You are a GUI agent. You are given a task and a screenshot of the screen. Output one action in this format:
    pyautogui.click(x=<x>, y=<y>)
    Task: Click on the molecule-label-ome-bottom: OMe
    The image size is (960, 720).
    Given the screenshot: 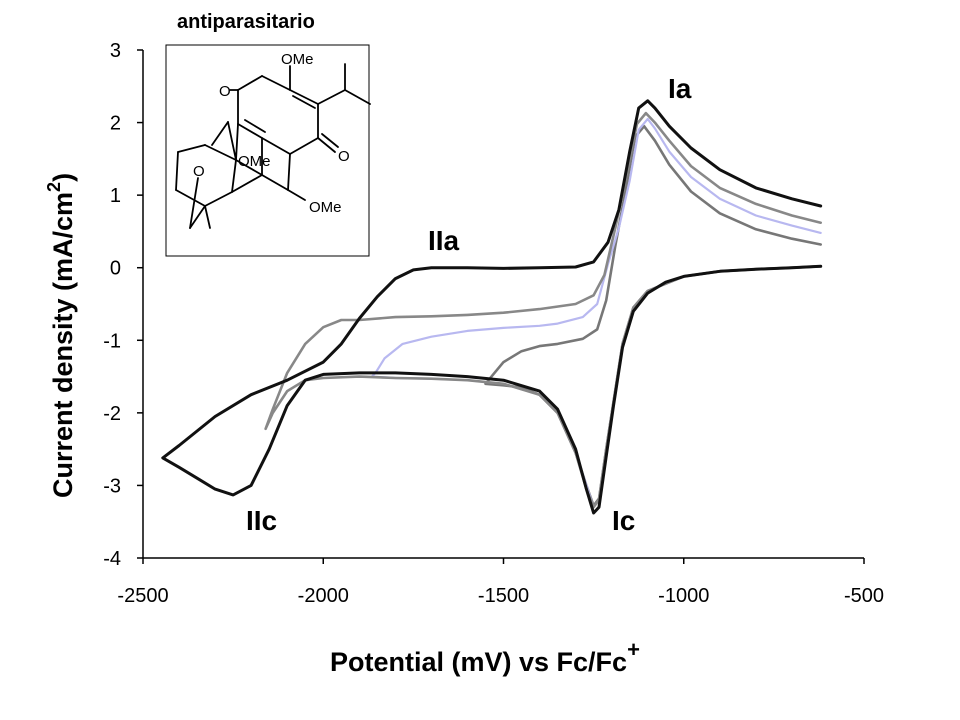 What is the action you would take?
    pyautogui.click(x=325, y=207)
    